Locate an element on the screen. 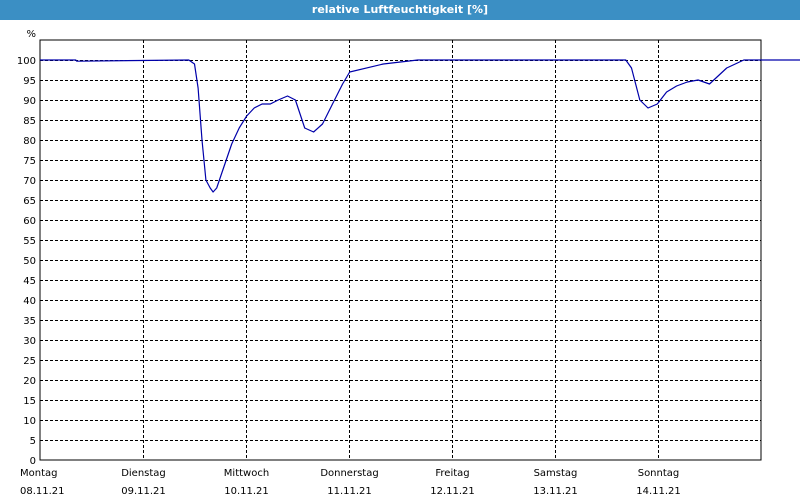 Image resolution: width=800 pixels, height=500 pixels. x-tick-date-label: 13.11.21 is located at coordinates (555, 491).